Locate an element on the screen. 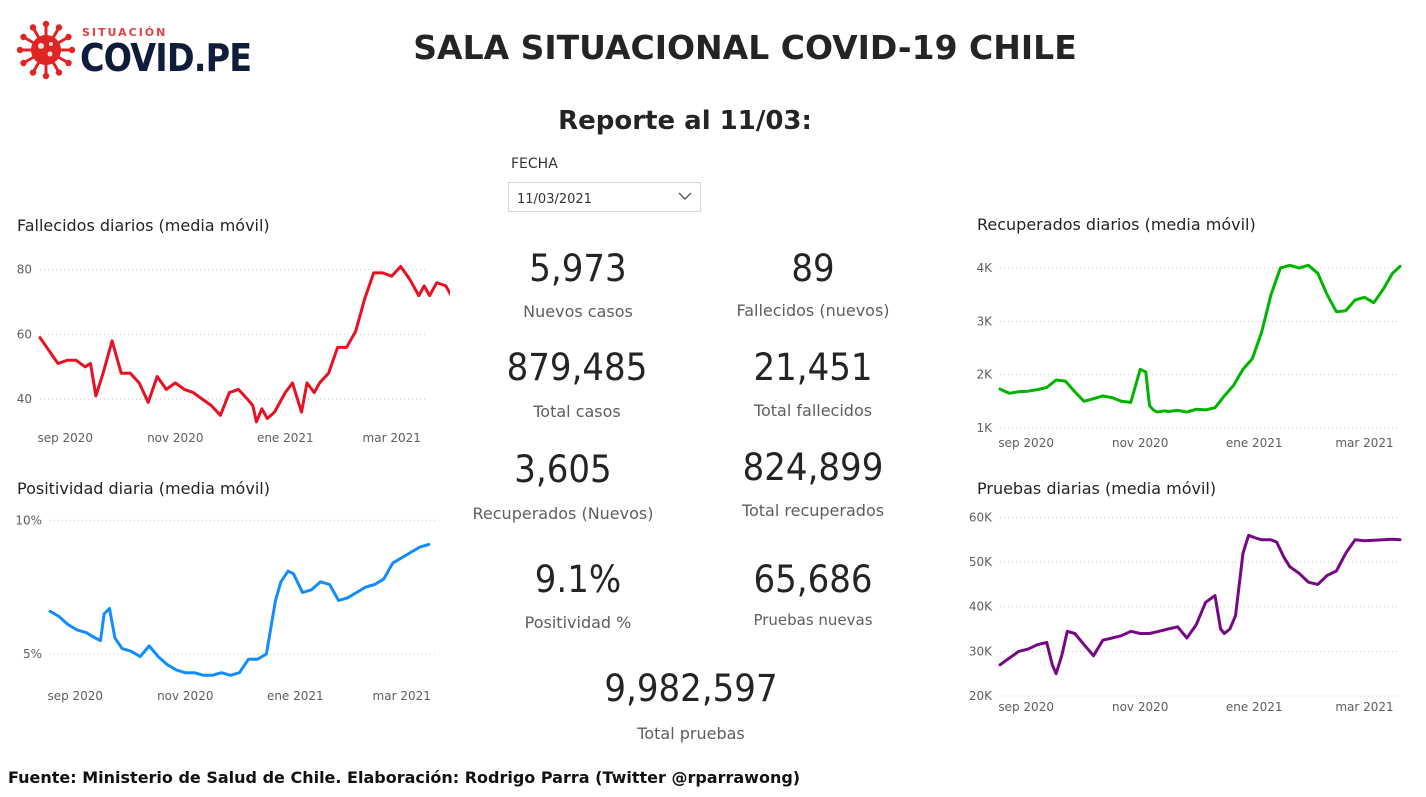 The image size is (1426, 797). y-tick-label: 4K is located at coordinates (984, 268).